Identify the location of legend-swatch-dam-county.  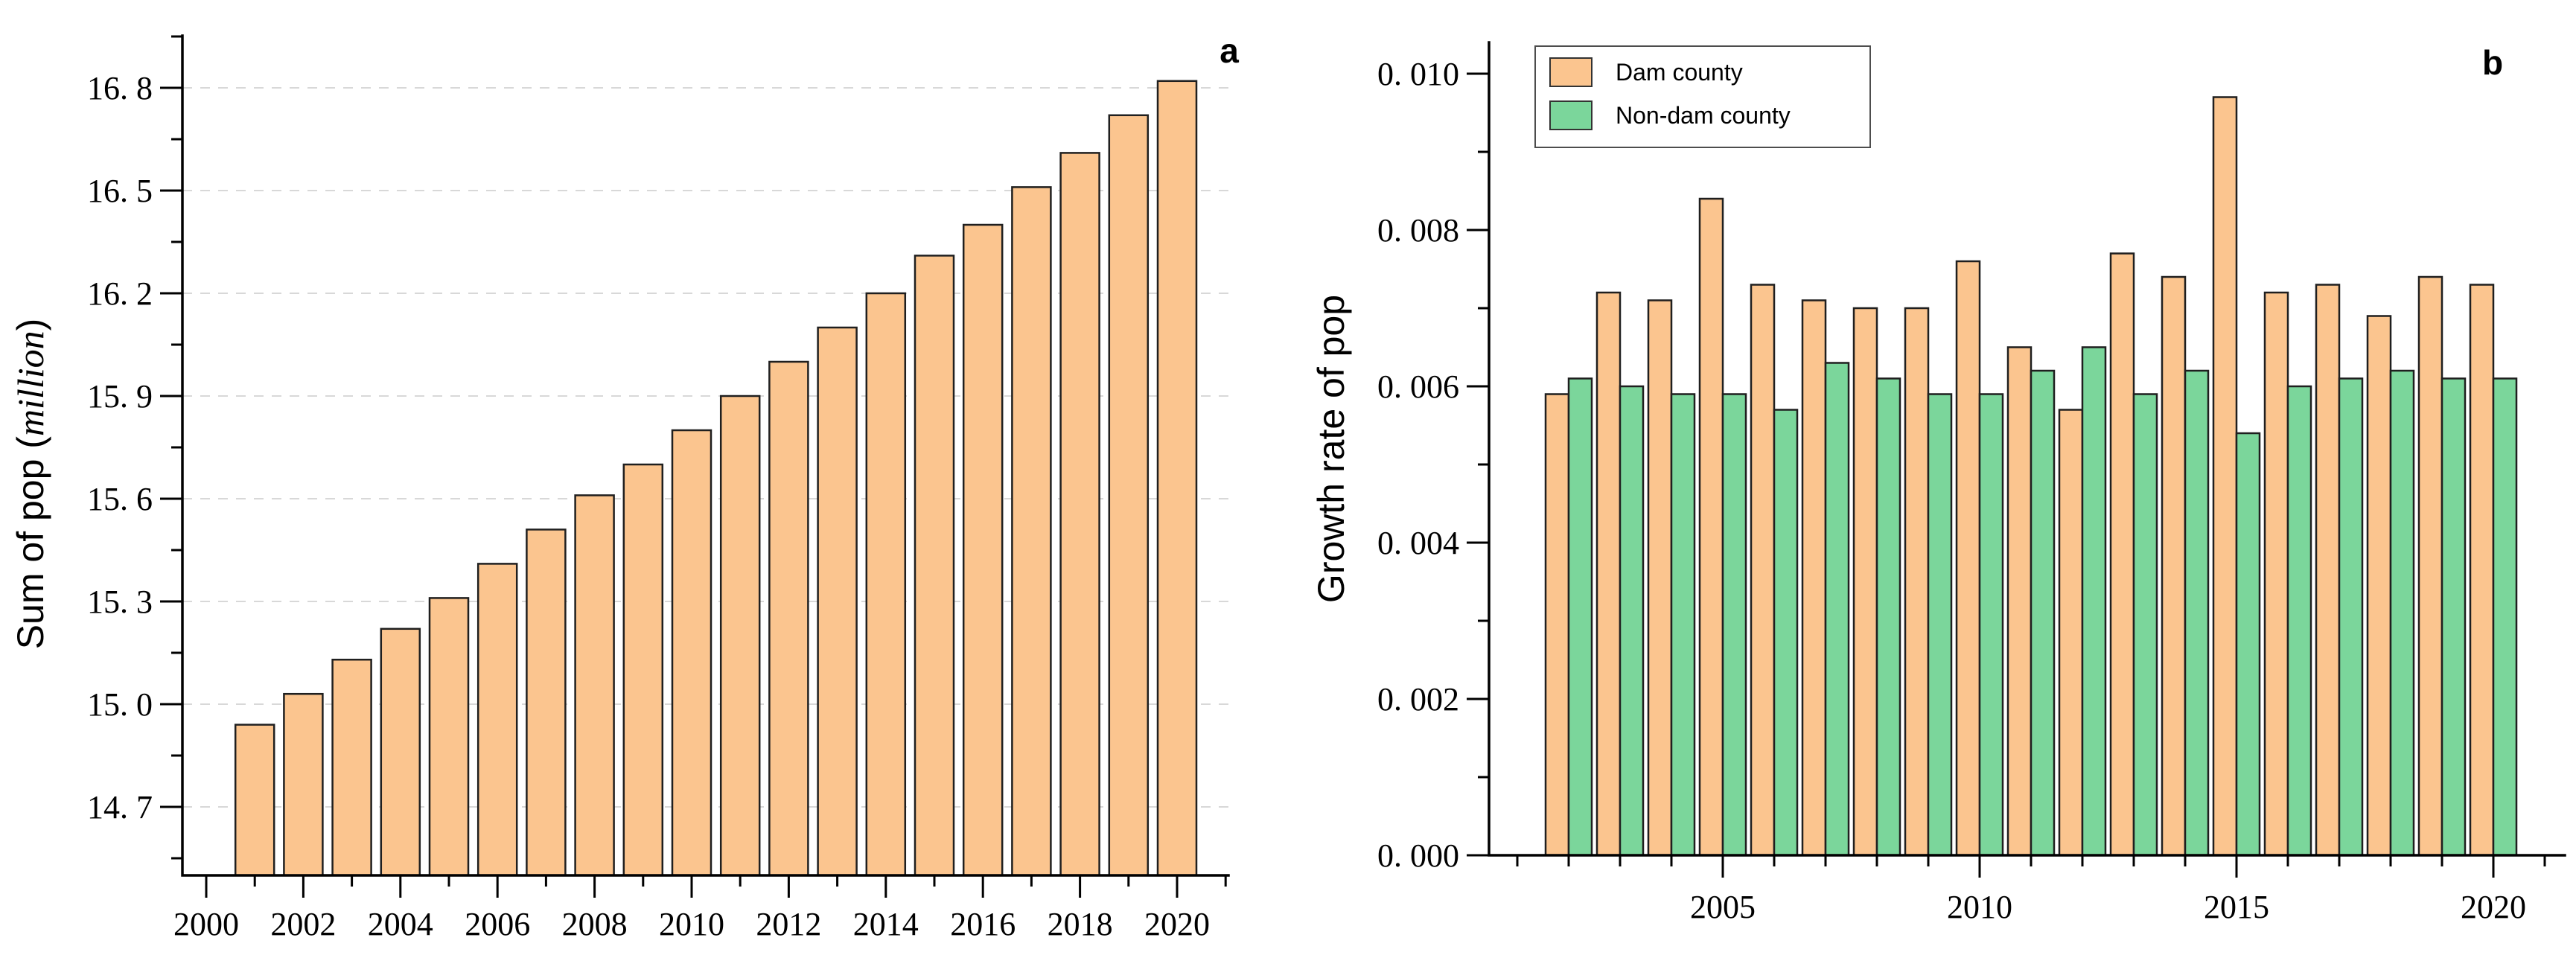
(1571, 72).